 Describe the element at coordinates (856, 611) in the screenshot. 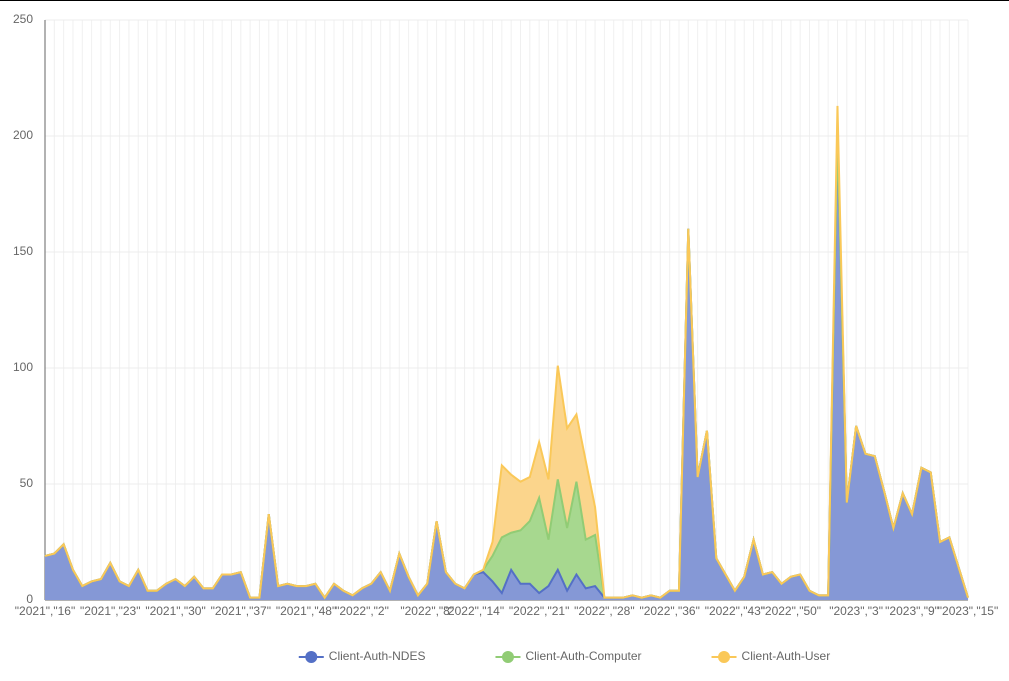

I see `x-tick-label: "2023","3"` at that location.